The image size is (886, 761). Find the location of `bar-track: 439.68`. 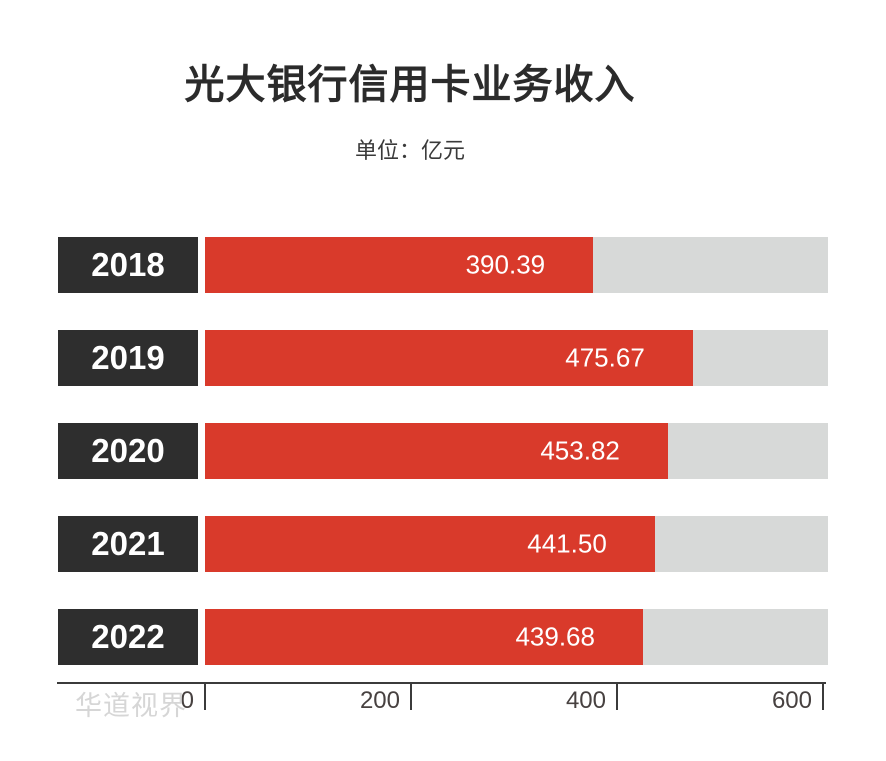

bar-track: 439.68 is located at coordinates (516, 637).